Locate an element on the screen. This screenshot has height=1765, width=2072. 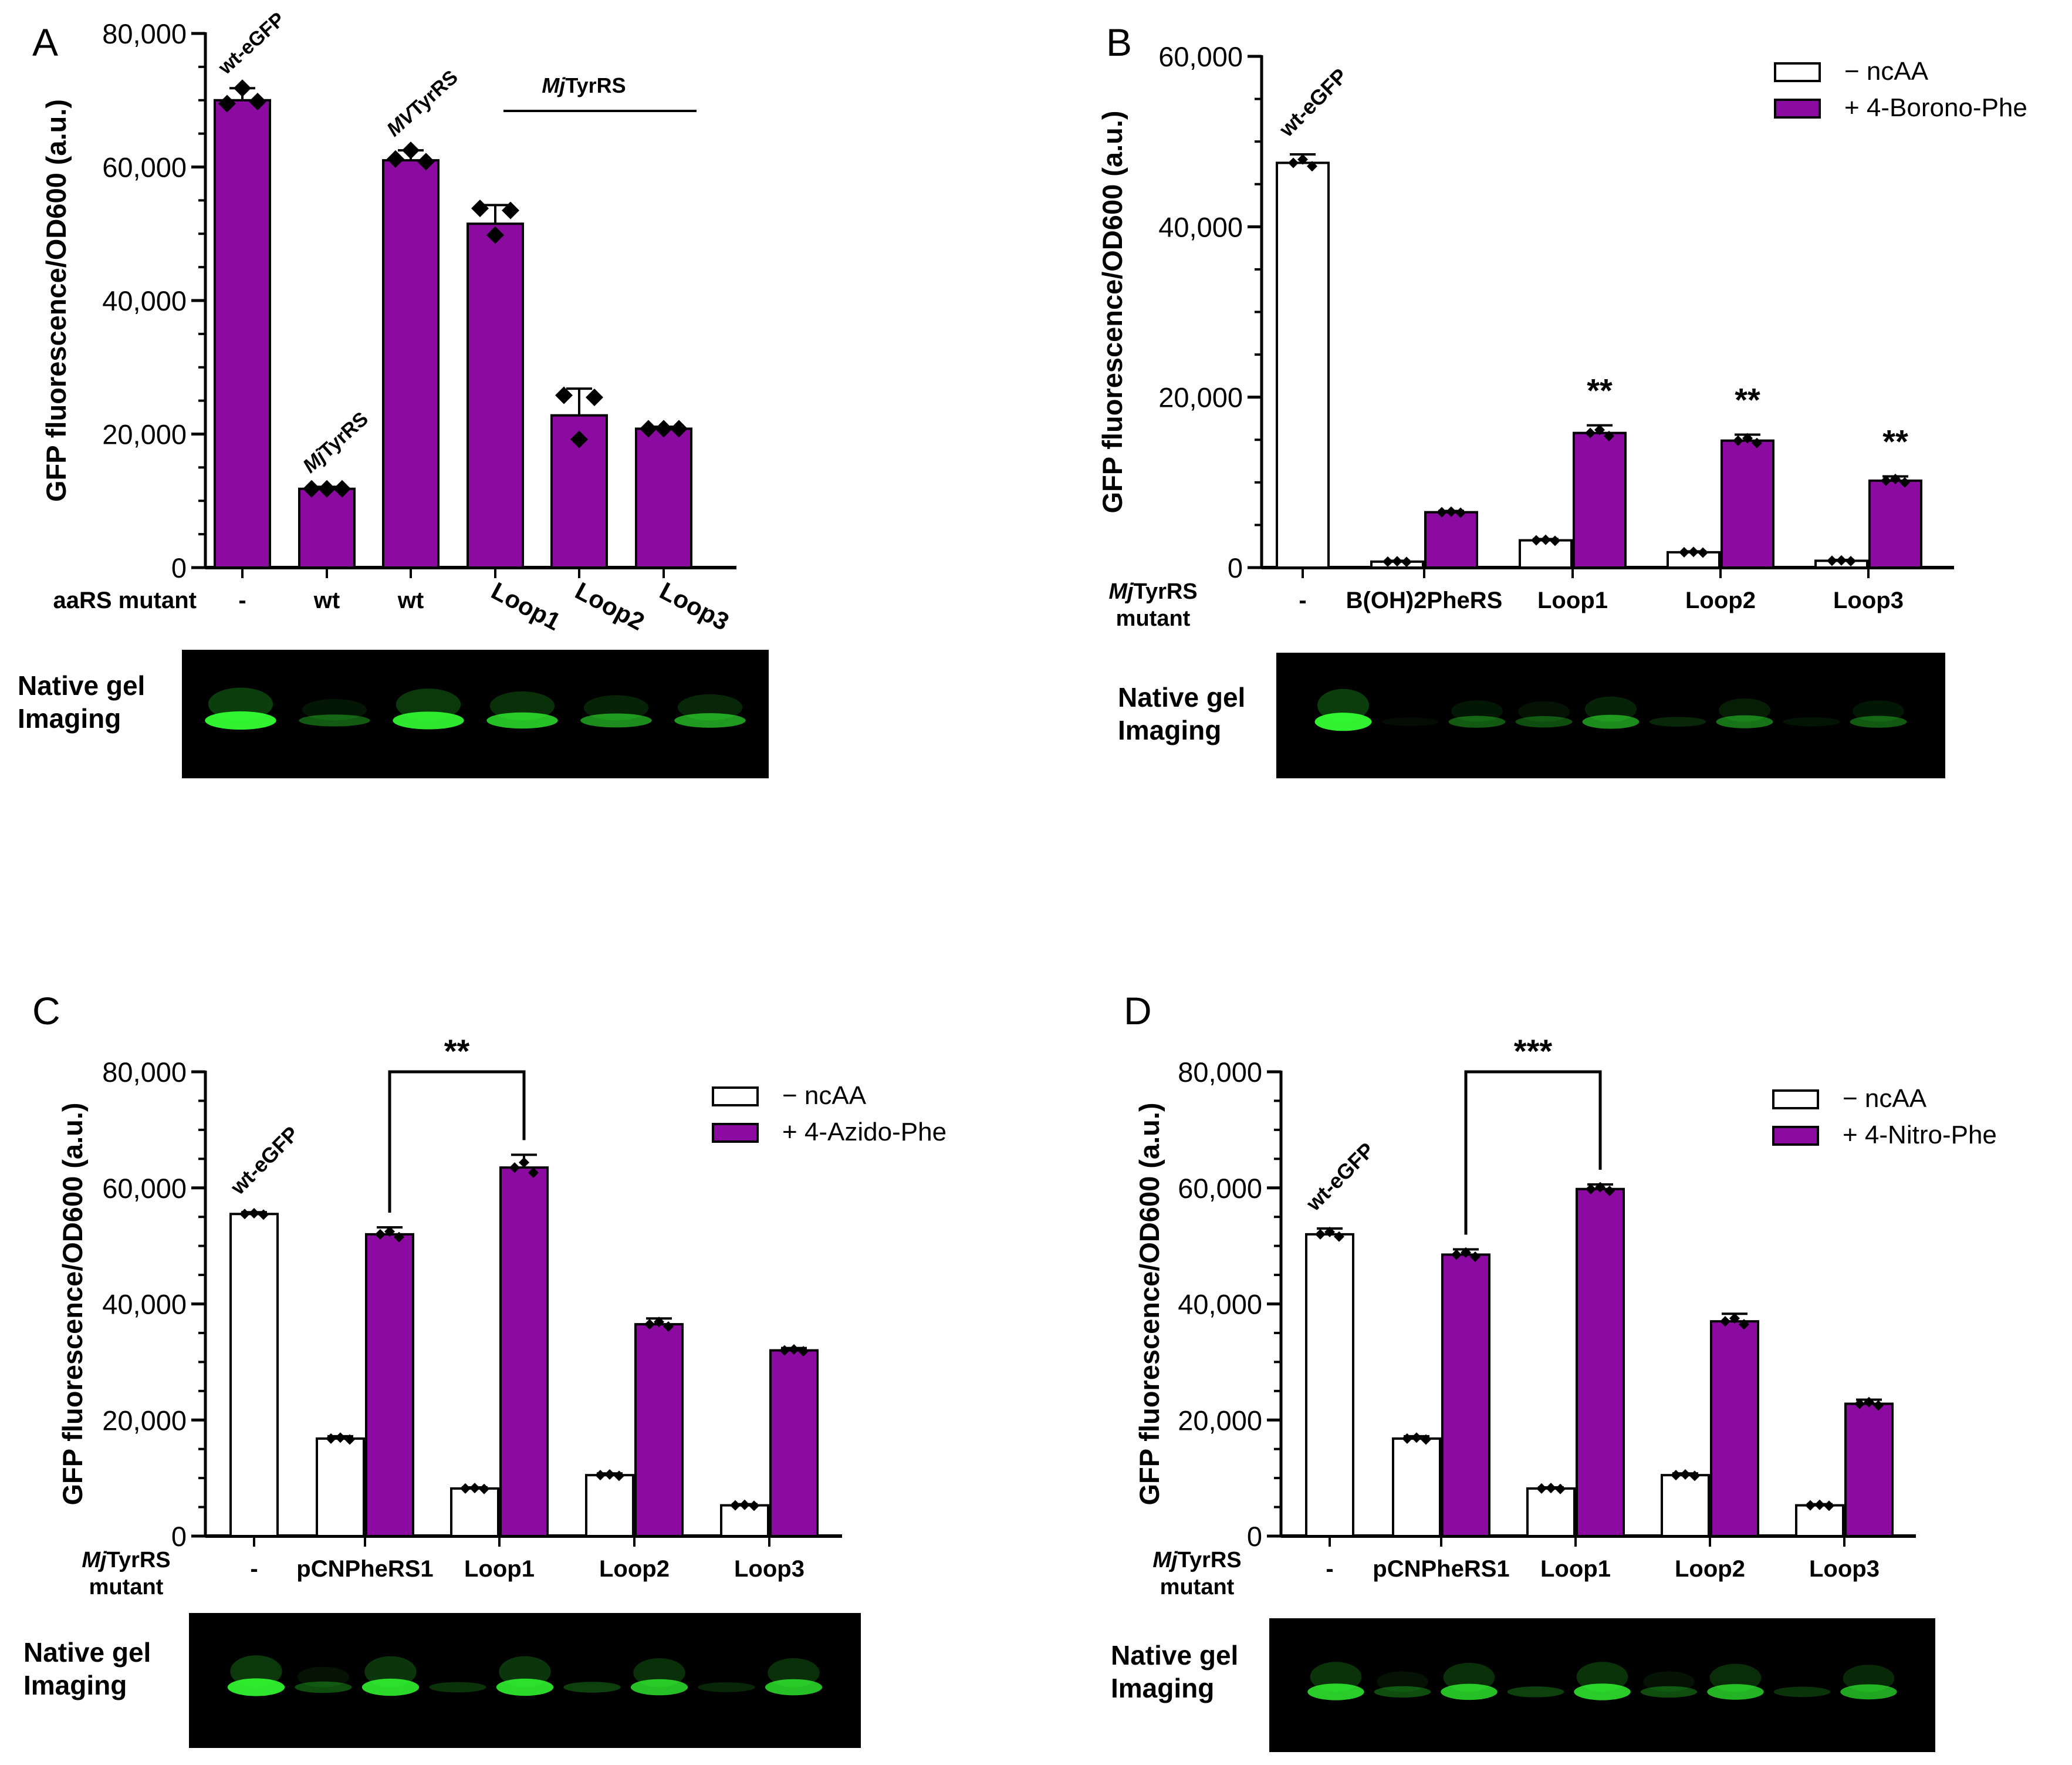
panel-d-bracket is located at coordinates (1533, 1152).